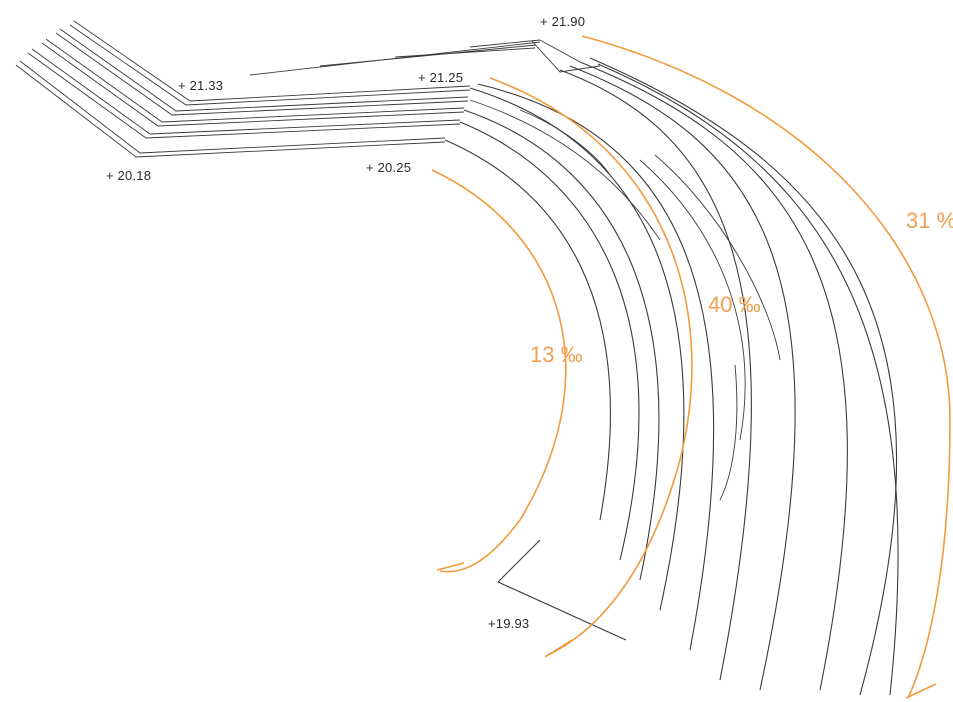 The image size is (953, 702). I want to click on elevation-label-lower-left: + 20.18, so click(128, 175).